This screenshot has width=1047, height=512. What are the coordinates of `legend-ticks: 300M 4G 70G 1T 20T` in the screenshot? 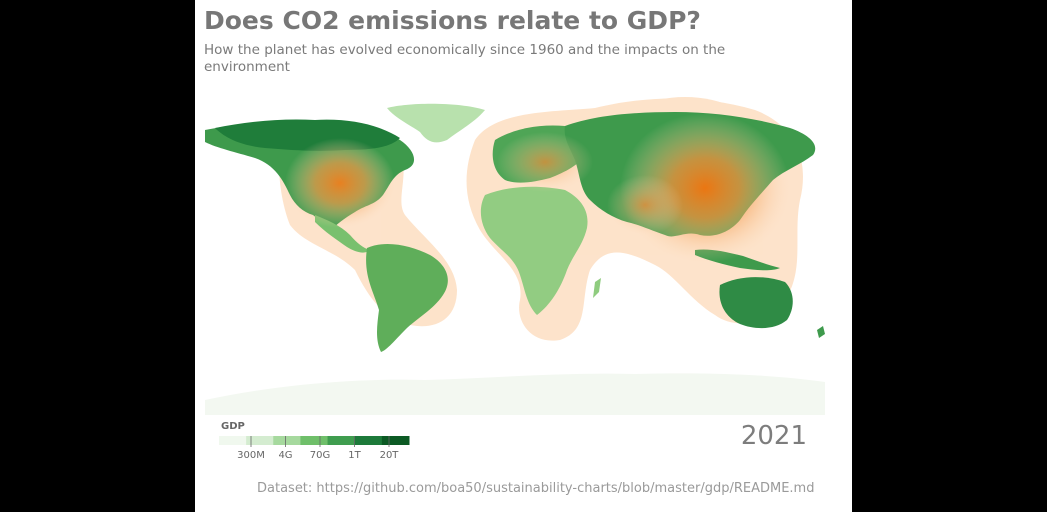 It's located at (318, 448).